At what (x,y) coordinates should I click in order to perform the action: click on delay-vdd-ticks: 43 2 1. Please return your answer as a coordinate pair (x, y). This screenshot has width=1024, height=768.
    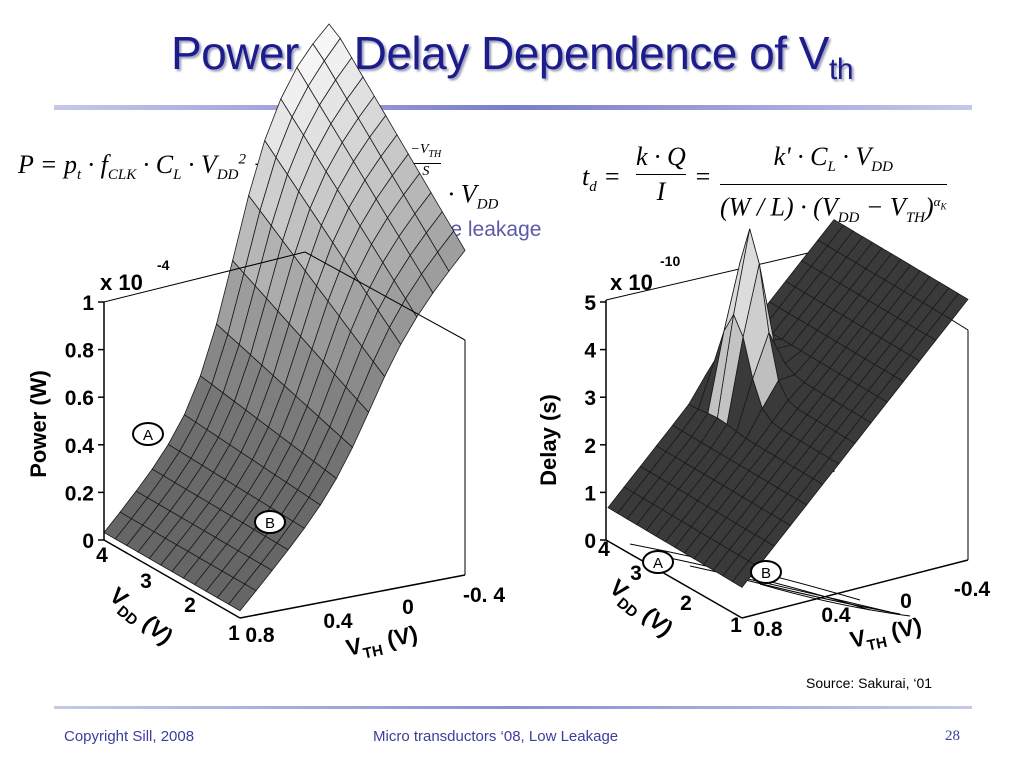
    Looking at the image, I should click on (670, 587).